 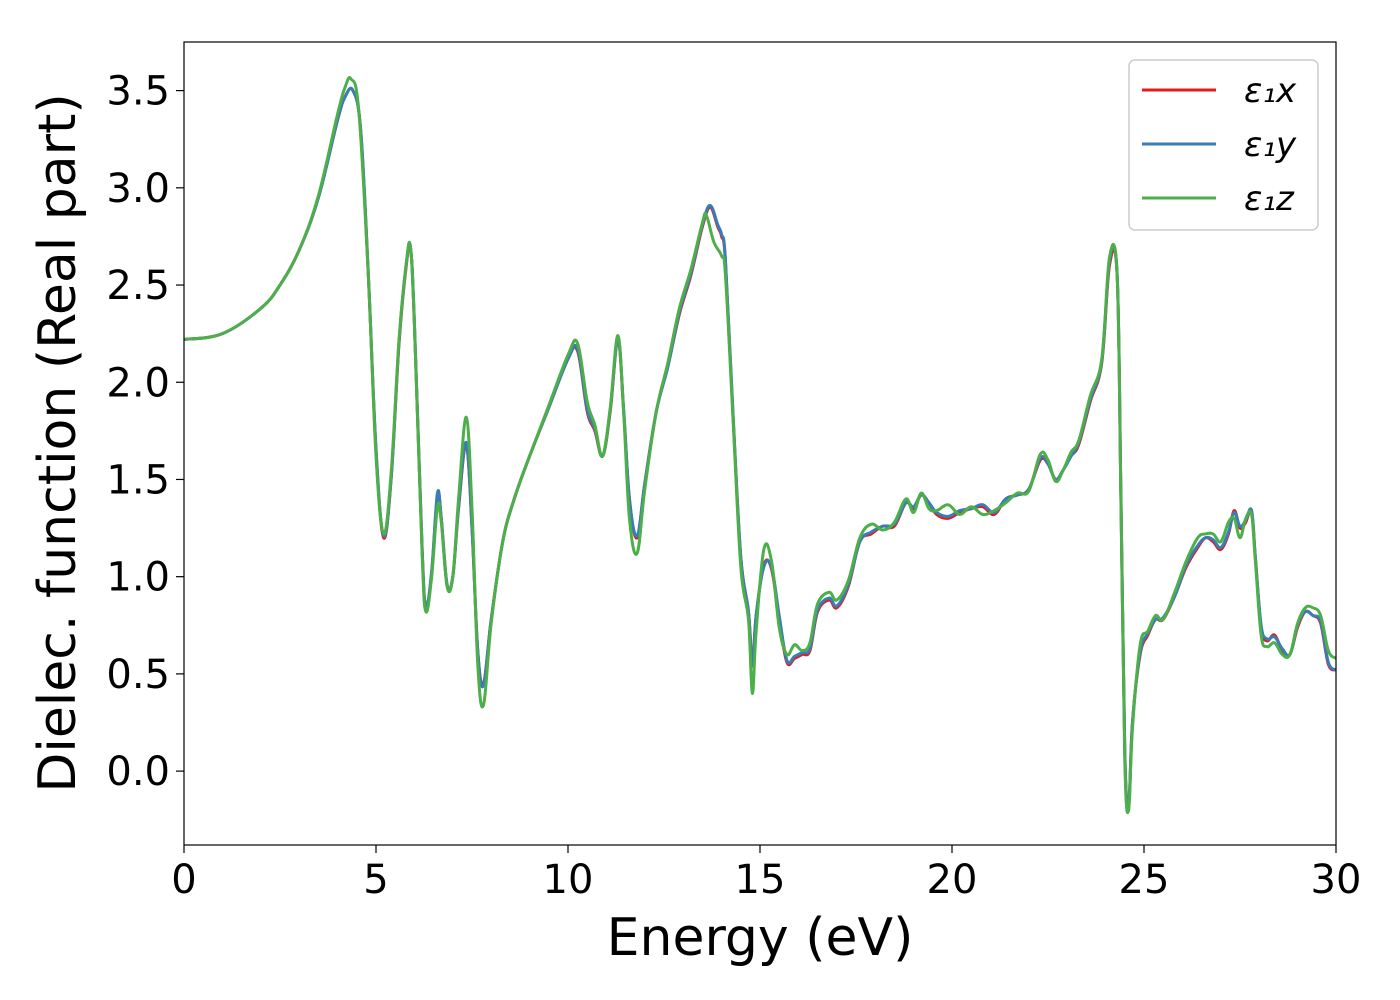 I want to click on y-tick-label: 3.0, so click(x=138, y=189).